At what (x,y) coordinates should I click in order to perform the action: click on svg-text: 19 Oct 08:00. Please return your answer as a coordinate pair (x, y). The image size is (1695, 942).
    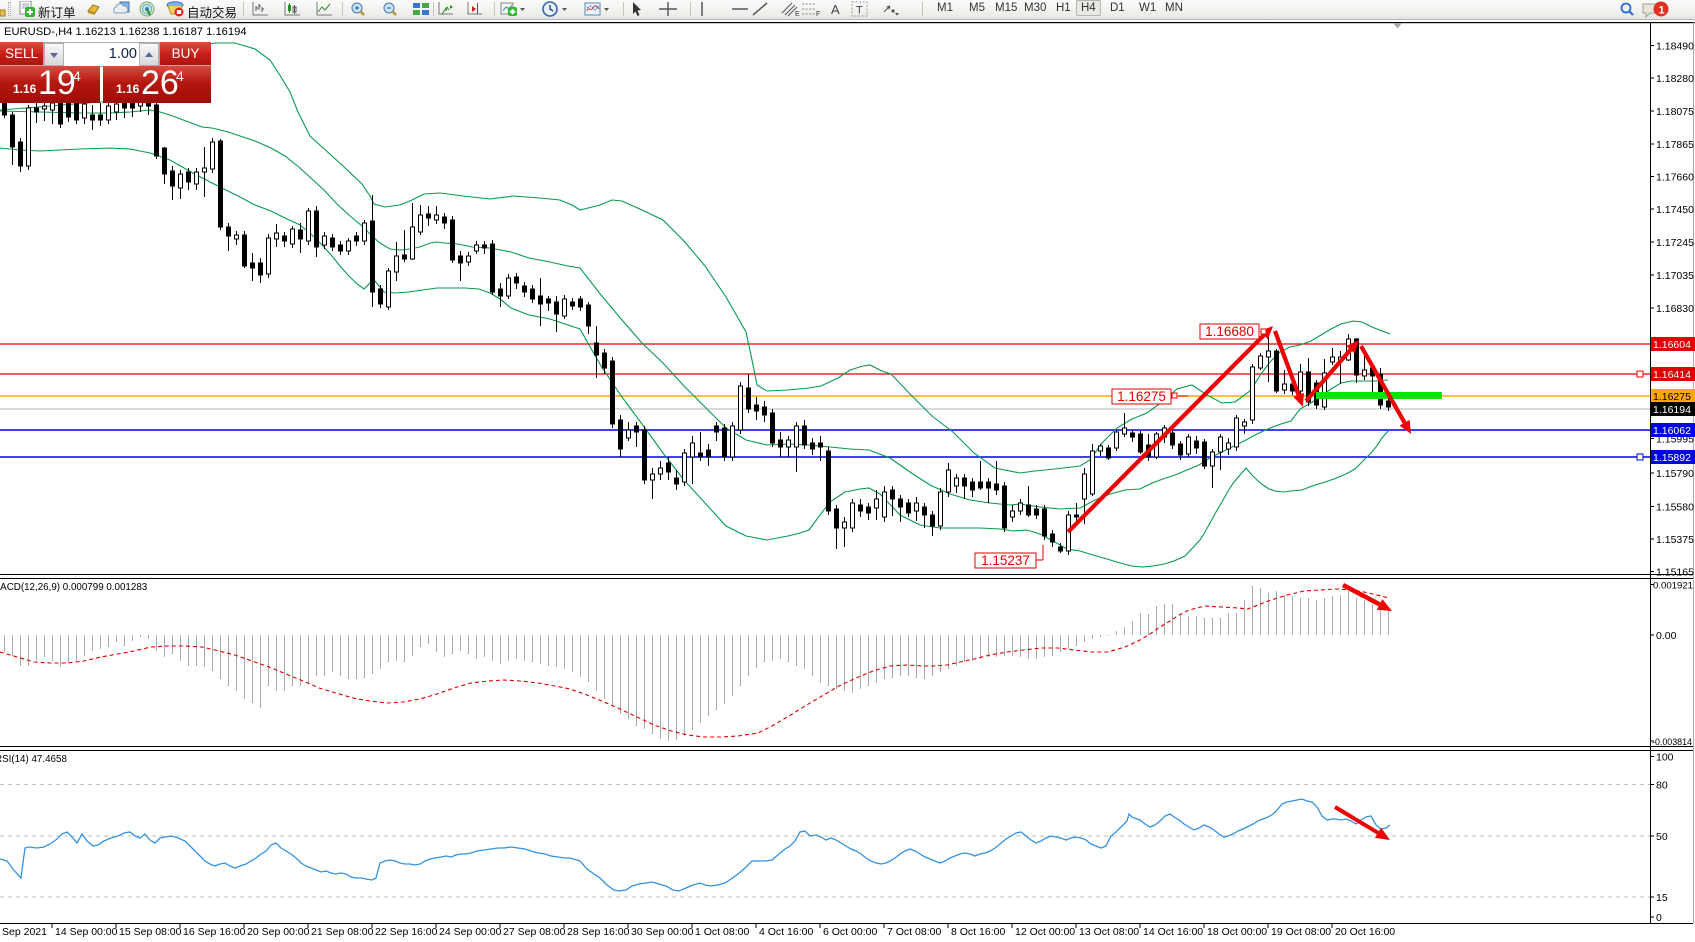
    Looking at the image, I should click on (1301, 931).